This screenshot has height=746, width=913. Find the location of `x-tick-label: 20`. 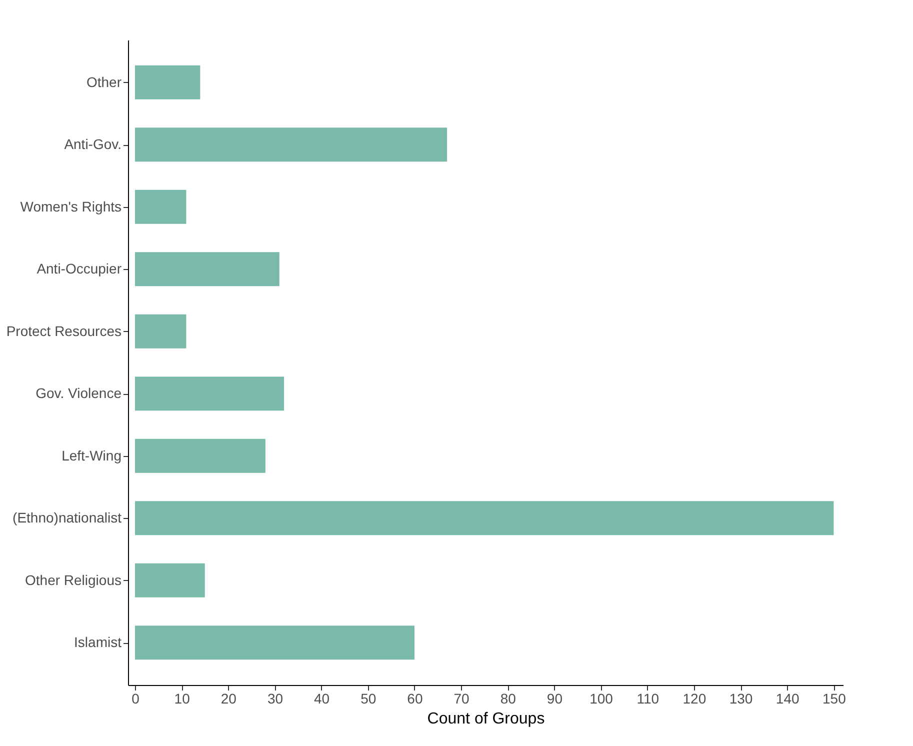

x-tick-label: 20 is located at coordinates (228, 698).